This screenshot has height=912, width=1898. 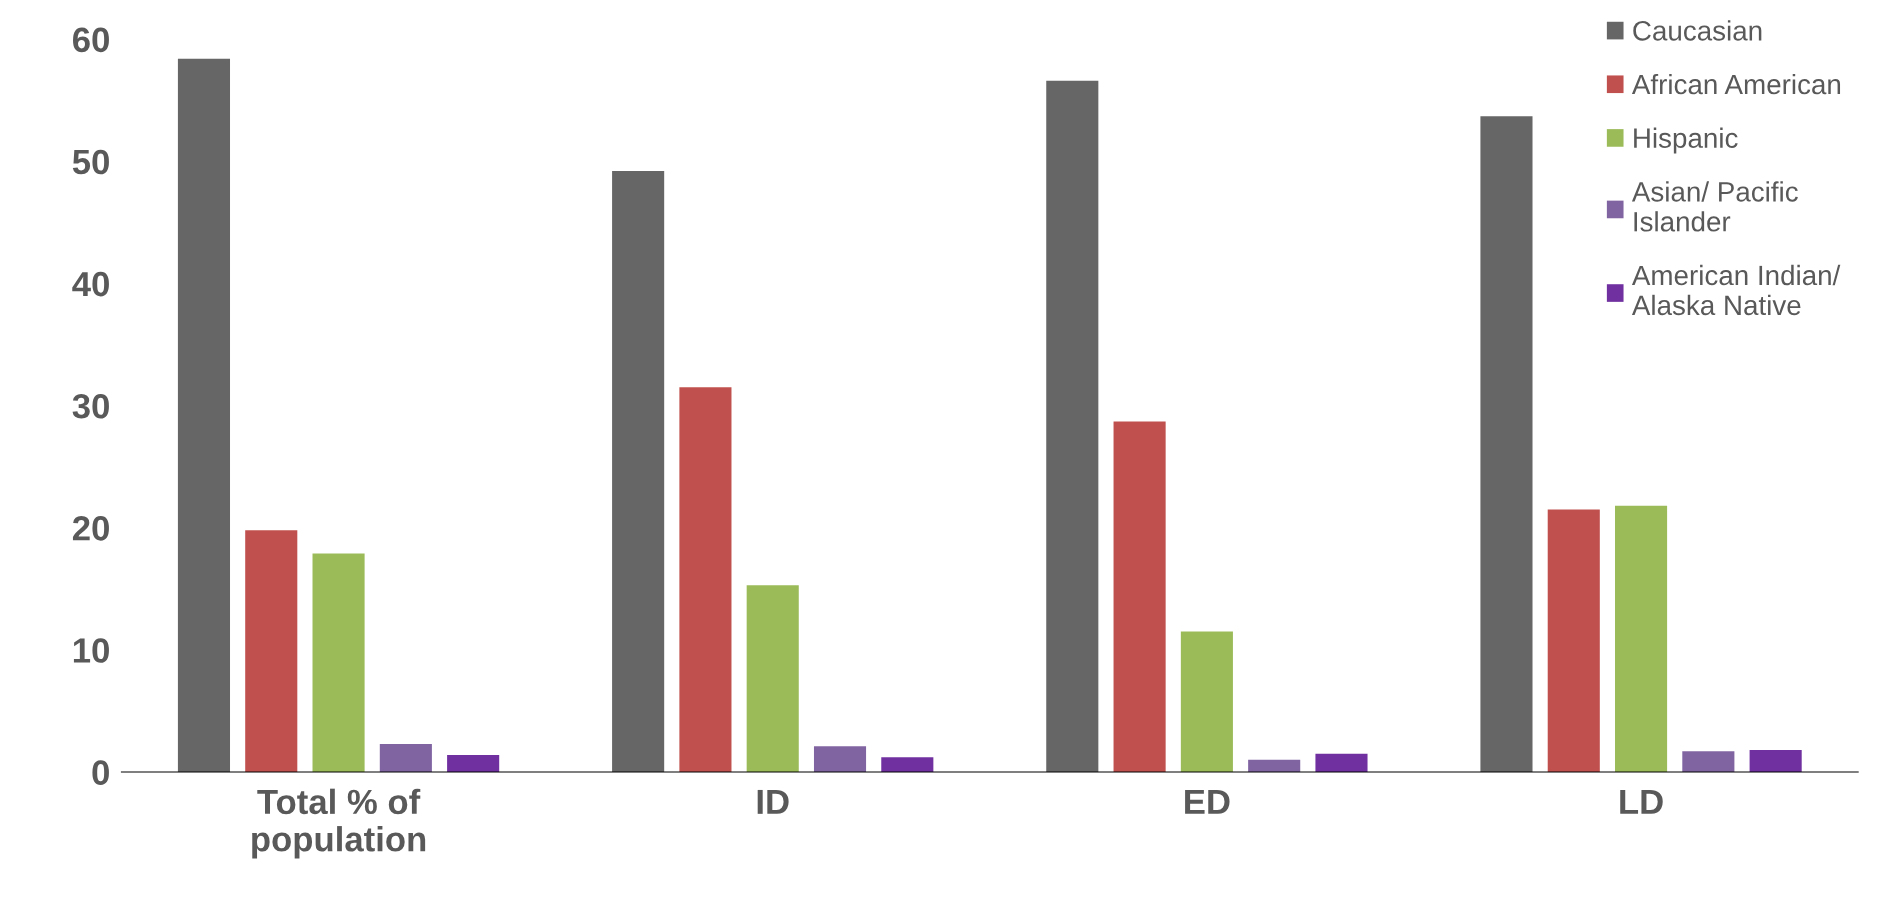 What do you see at coordinates (90, 528) in the screenshot?
I see `y-tick-label: 20` at bounding box center [90, 528].